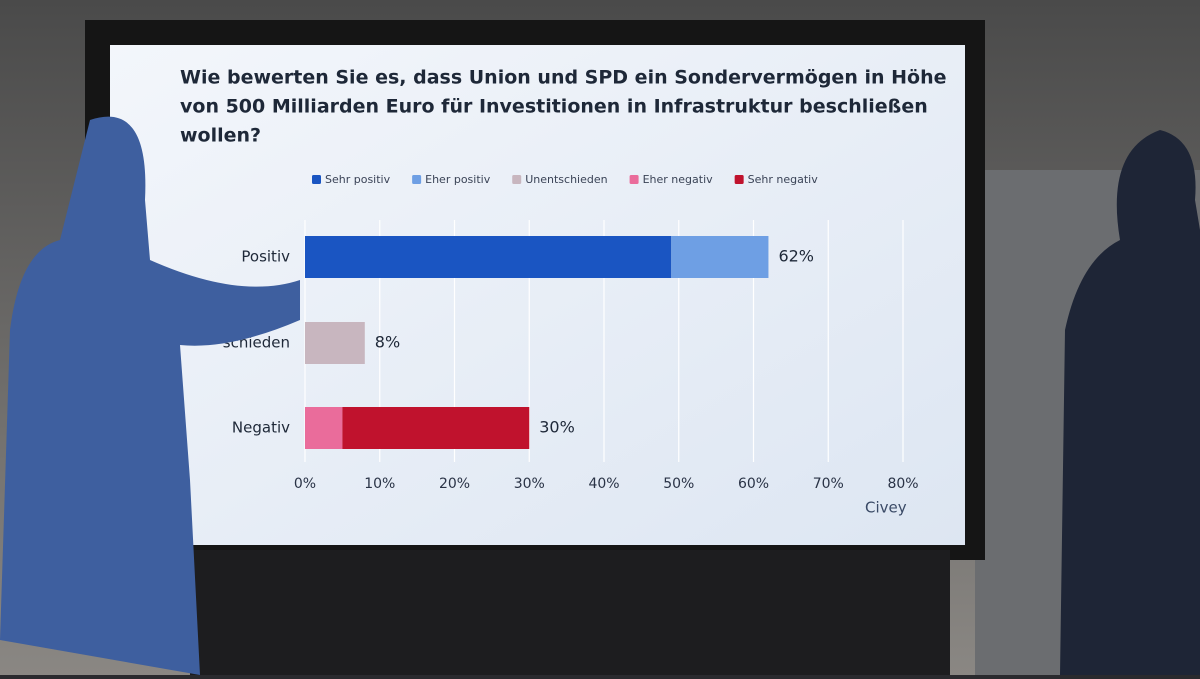 The height and width of the screenshot is (679, 1200). What do you see at coordinates (902, 484) in the screenshot?
I see `x-tick-label: 80%` at bounding box center [902, 484].